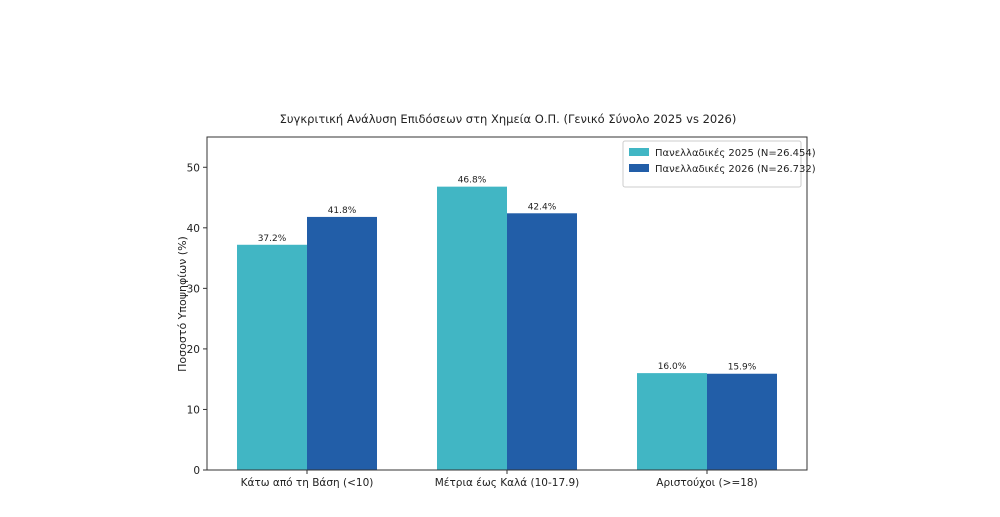 This screenshot has height=517, width=1000. I want to click on legend-box, so click(712, 164).